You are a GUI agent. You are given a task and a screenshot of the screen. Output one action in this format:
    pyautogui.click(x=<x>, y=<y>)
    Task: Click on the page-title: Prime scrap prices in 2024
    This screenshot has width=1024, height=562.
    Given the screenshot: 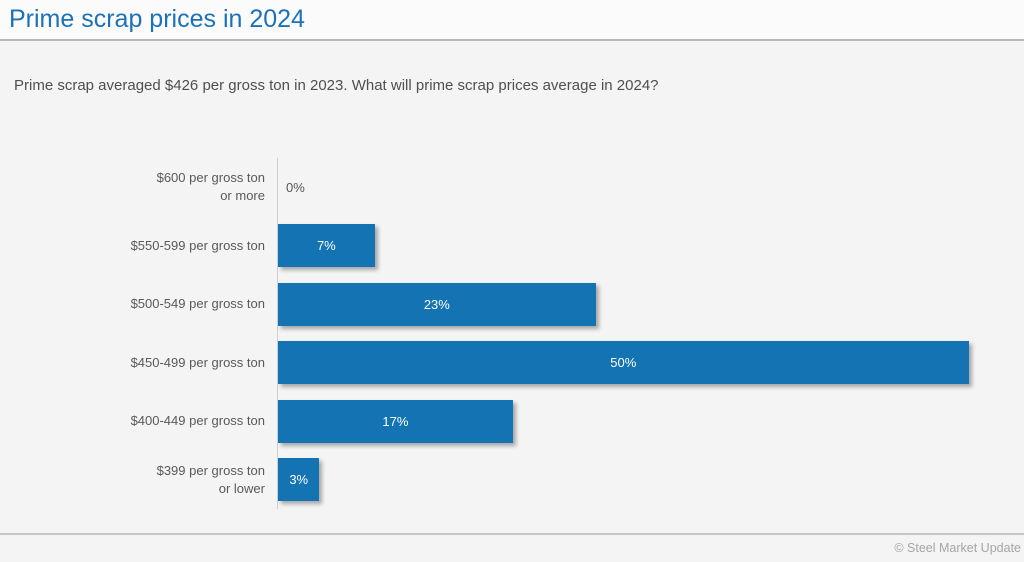 What is the action you would take?
    pyautogui.click(x=157, y=19)
    